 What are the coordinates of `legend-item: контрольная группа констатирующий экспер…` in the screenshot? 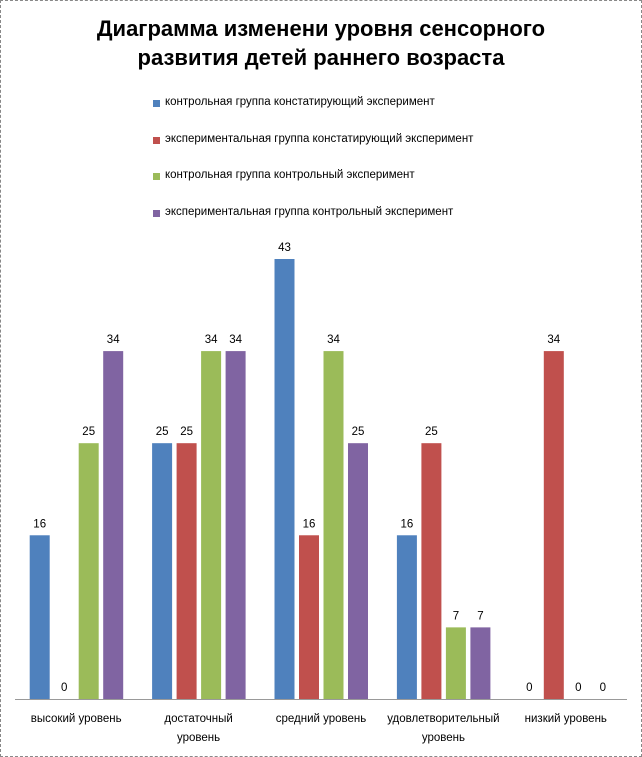 It's located at (313, 114).